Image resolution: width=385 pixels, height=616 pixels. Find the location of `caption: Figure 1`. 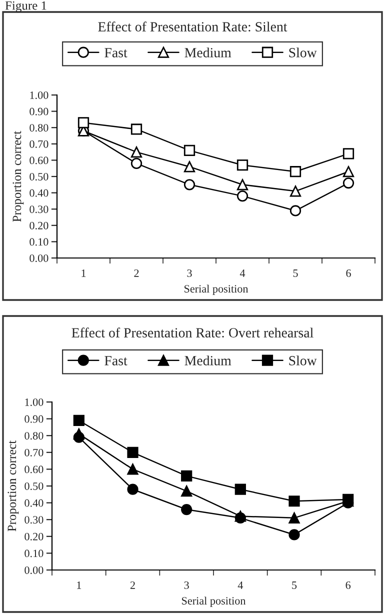

caption: Figure 1 is located at coordinates (25, 6).